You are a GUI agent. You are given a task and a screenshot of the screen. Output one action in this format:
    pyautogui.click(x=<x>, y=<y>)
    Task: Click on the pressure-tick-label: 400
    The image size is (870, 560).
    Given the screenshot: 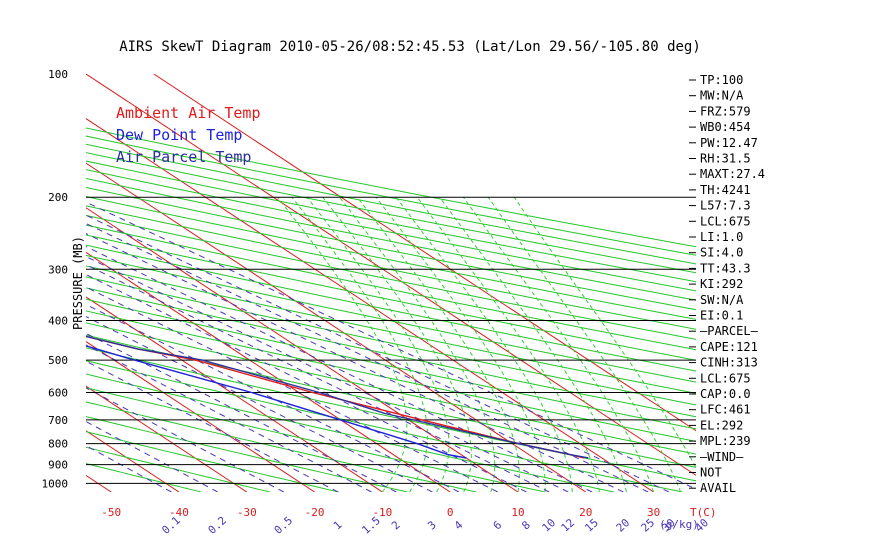 What is the action you would take?
    pyautogui.click(x=58, y=320)
    